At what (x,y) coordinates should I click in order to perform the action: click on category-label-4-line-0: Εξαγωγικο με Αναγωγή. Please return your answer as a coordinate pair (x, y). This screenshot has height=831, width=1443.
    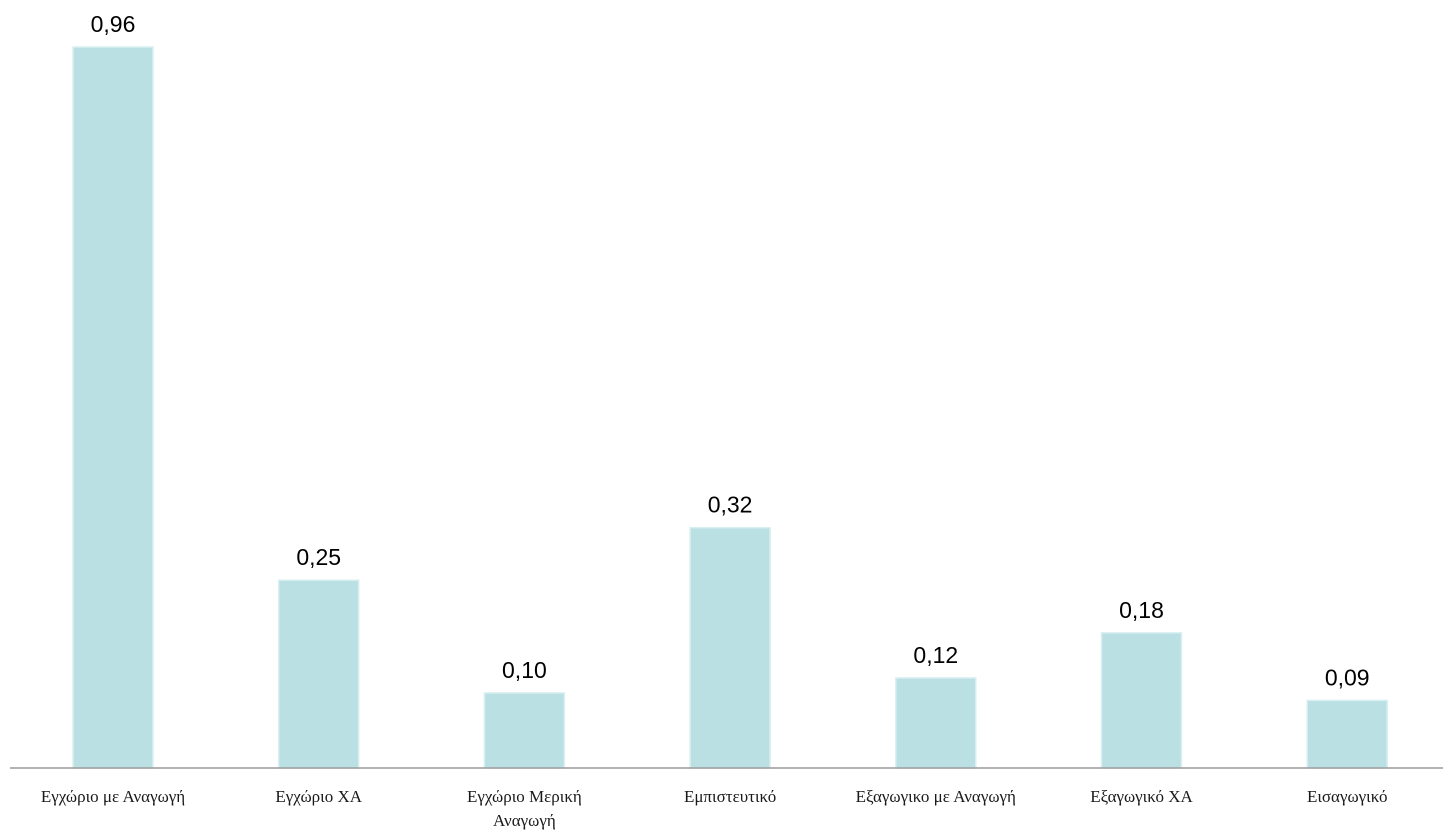
    Looking at the image, I should click on (936, 796).